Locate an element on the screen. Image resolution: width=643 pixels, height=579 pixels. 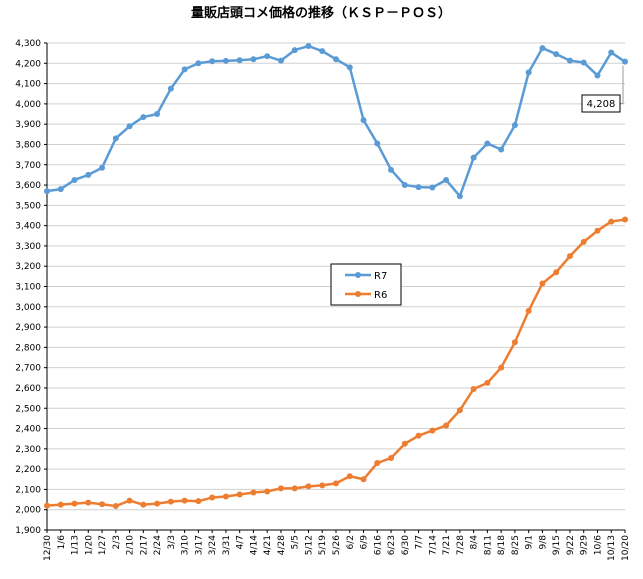
y-tick-label: 3,900 is located at coordinates (28, 125).